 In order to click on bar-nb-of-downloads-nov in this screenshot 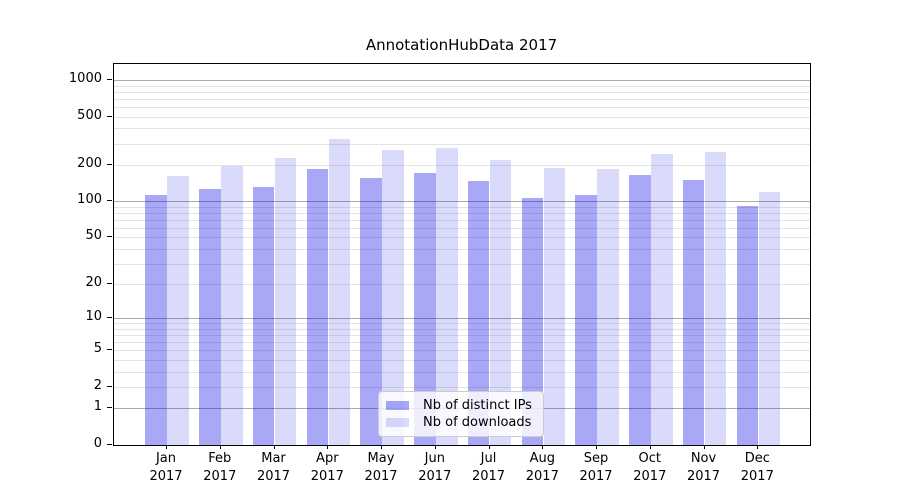, I will do `click(715, 298)`.